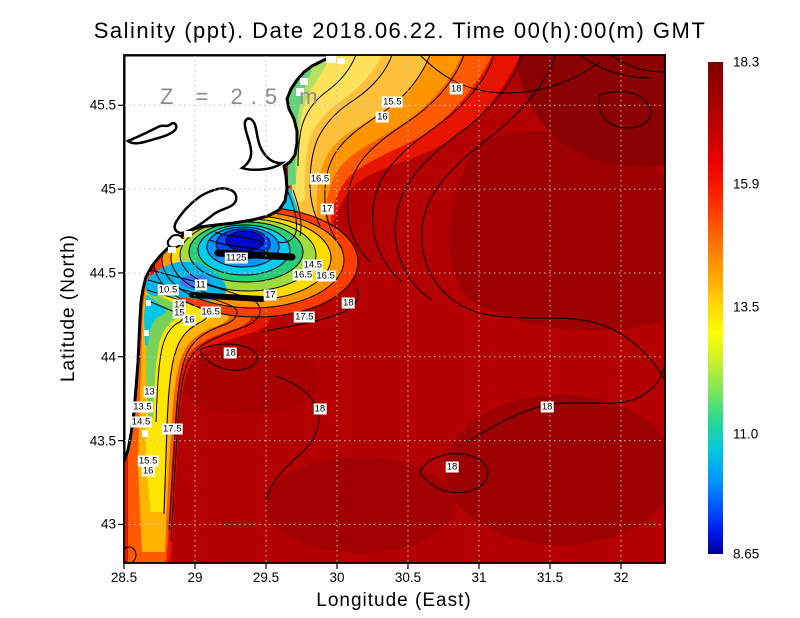  What do you see at coordinates (621, 577) in the screenshot?
I see `x-tick-label: 32` at bounding box center [621, 577].